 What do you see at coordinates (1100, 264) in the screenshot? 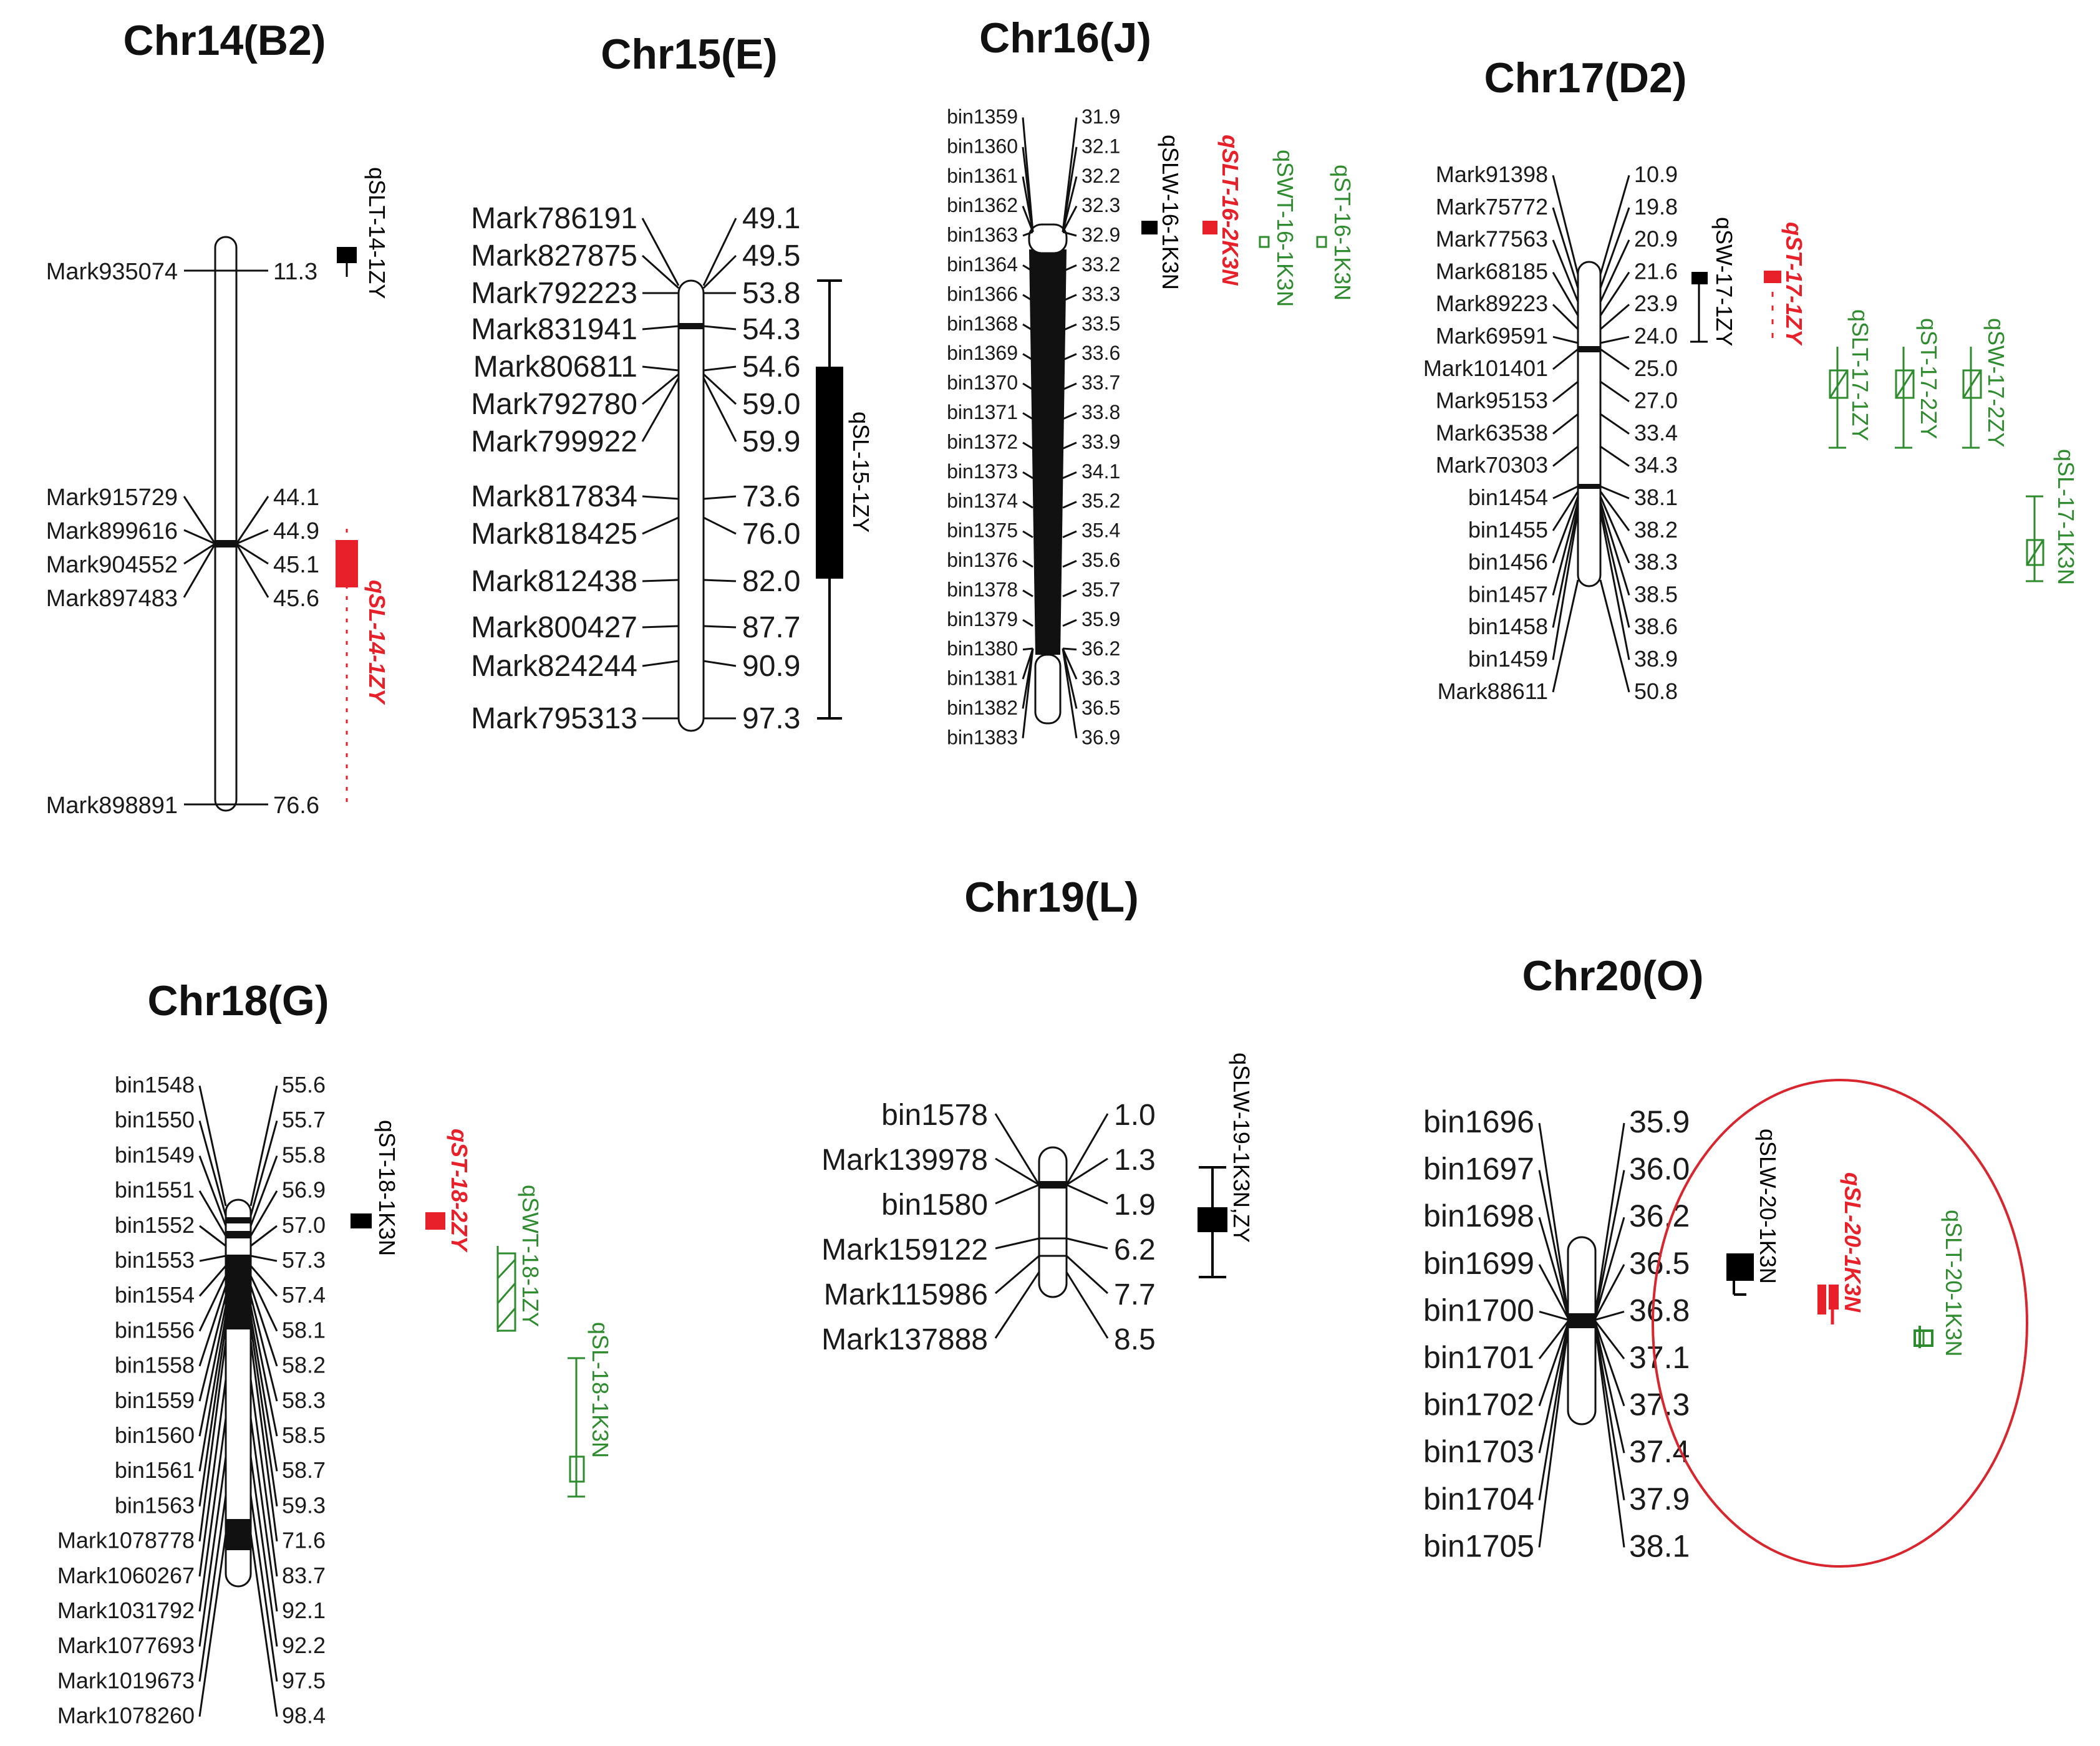
I see `marker-position: 33.2` at bounding box center [1100, 264].